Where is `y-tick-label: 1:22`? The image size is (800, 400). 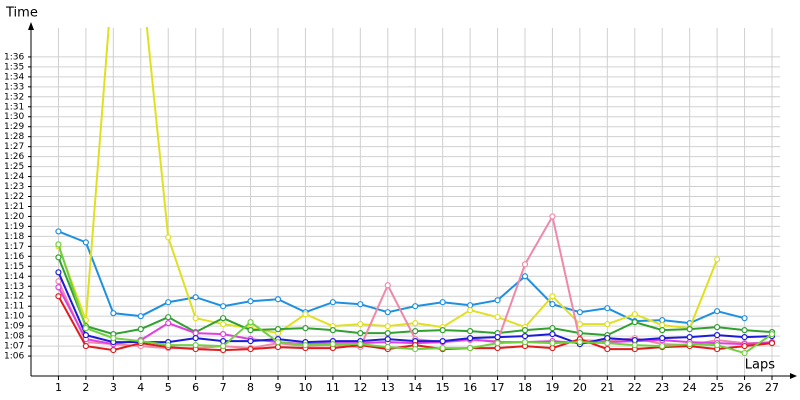 y-tick-label: 1:22 is located at coordinates (14, 197).